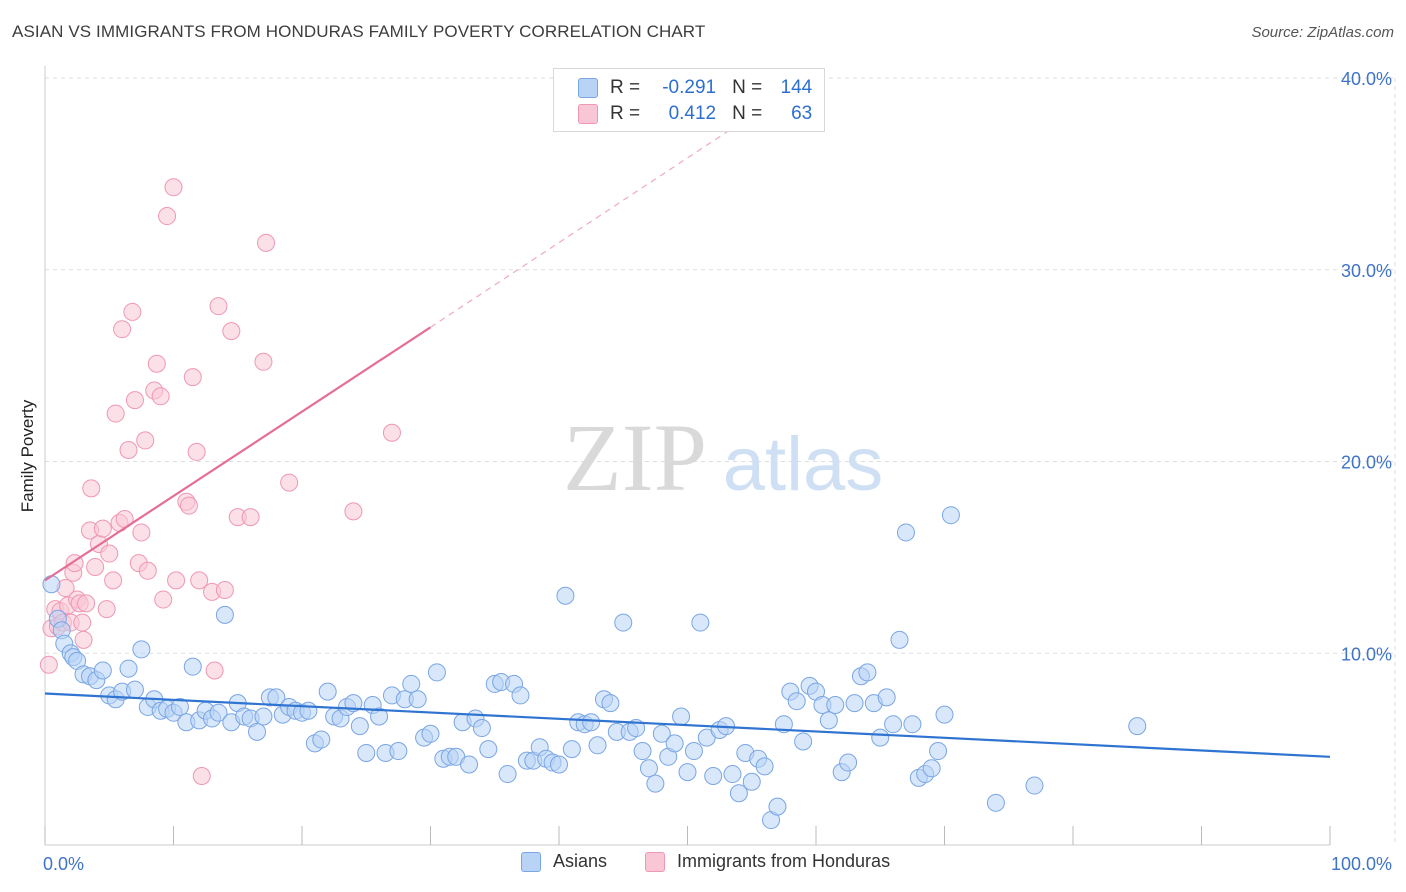 The width and height of the screenshot is (1406, 892). Describe the element at coordinates (588, 114) in the screenshot. I see `honduras-swatch` at that location.